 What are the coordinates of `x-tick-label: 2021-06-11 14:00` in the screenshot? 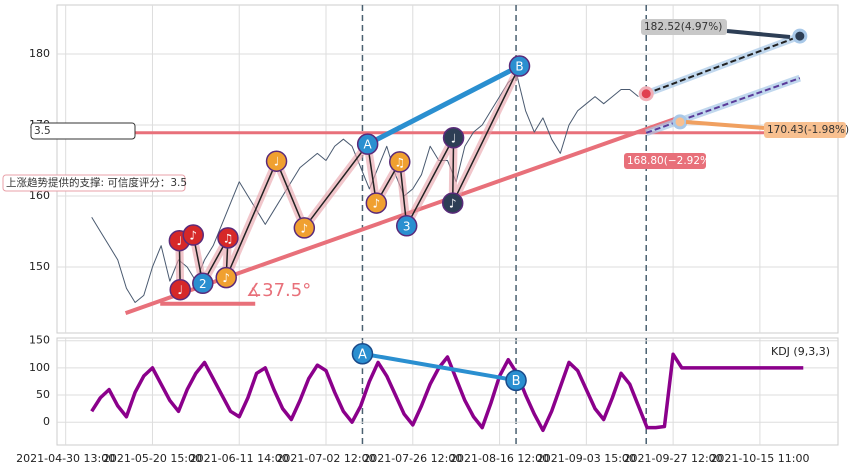 It's located at (239, 458).